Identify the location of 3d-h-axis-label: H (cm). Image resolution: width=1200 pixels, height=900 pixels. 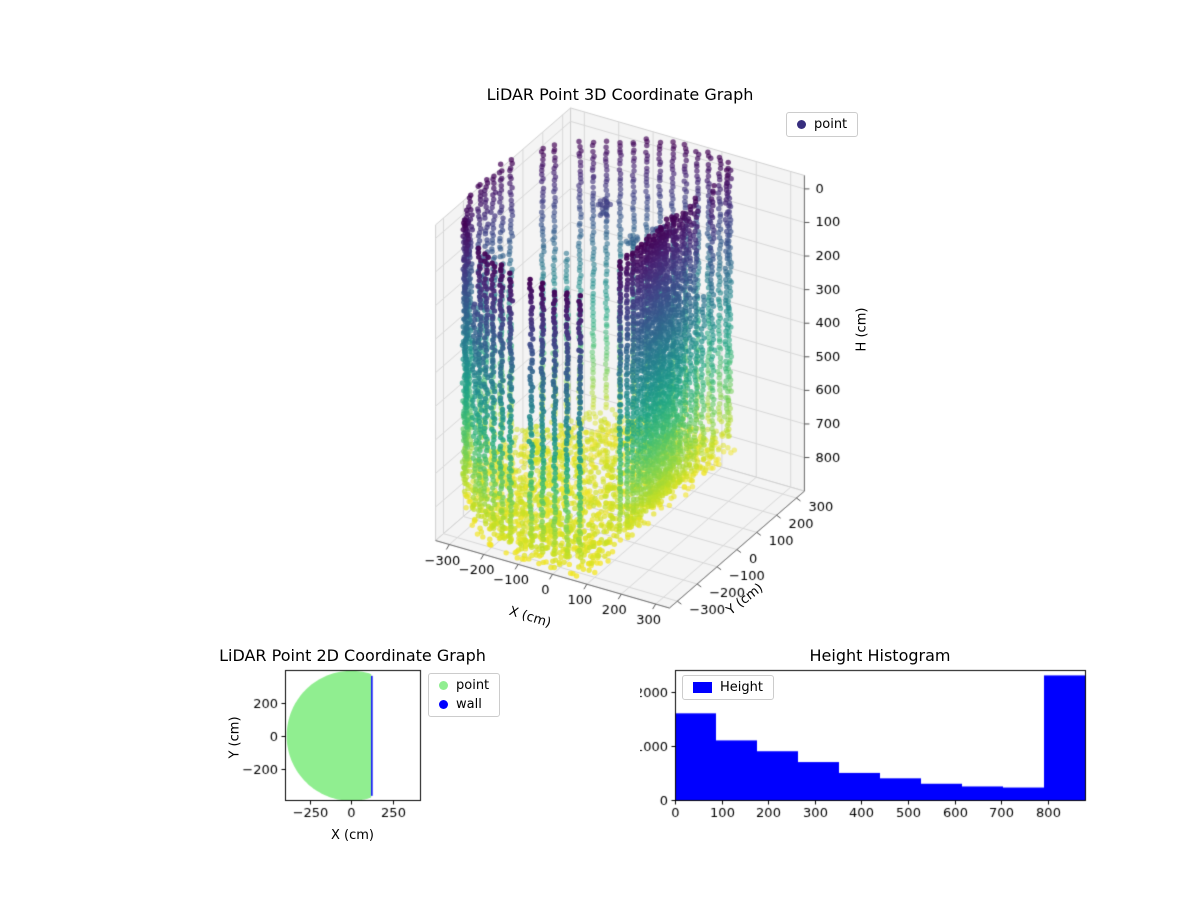
(862, 329).